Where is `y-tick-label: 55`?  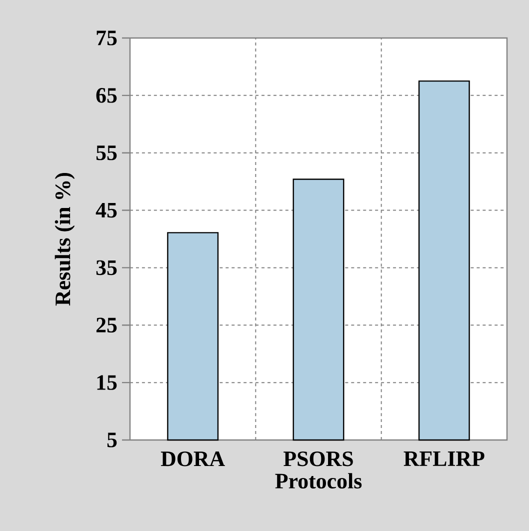 y-tick-label: 55 is located at coordinates (106, 153).